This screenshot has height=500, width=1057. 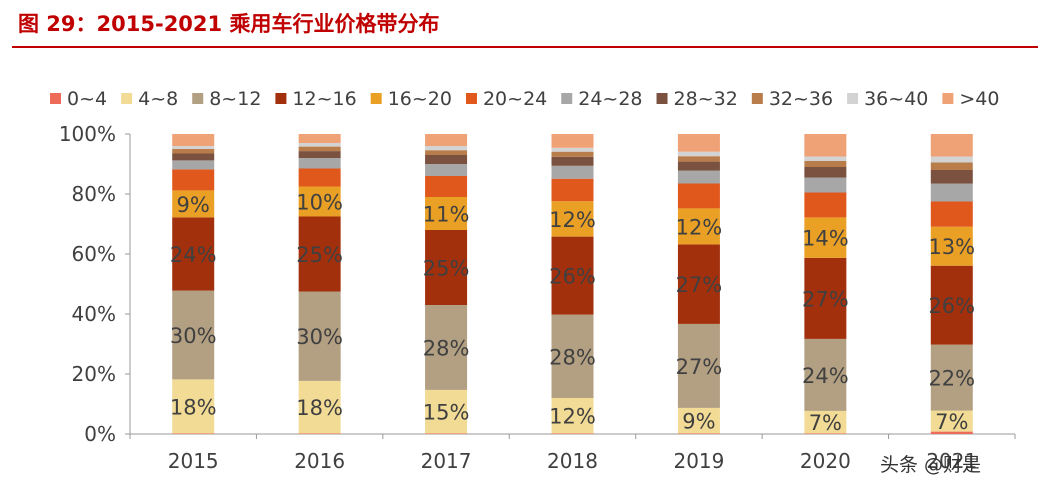 What do you see at coordinates (324, 99) in the screenshot?
I see `legend-label: 12~16` at bounding box center [324, 99].